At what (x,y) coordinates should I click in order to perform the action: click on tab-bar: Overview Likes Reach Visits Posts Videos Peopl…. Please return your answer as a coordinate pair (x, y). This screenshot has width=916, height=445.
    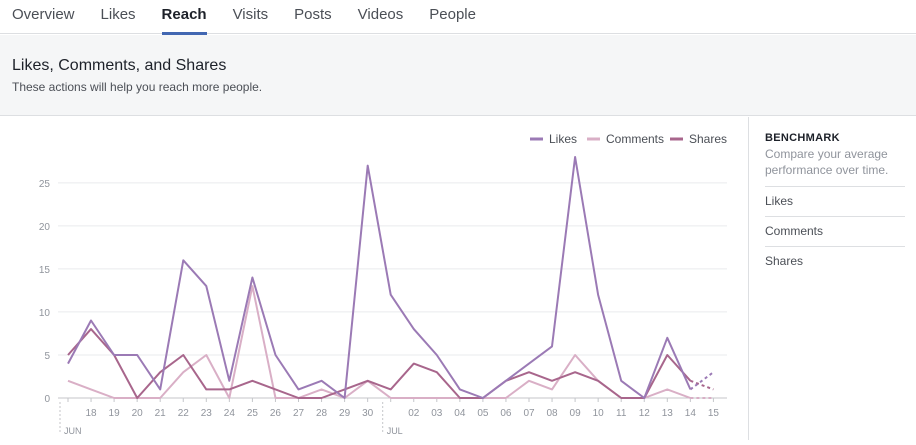
    Looking at the image, I should click on (458, 17).